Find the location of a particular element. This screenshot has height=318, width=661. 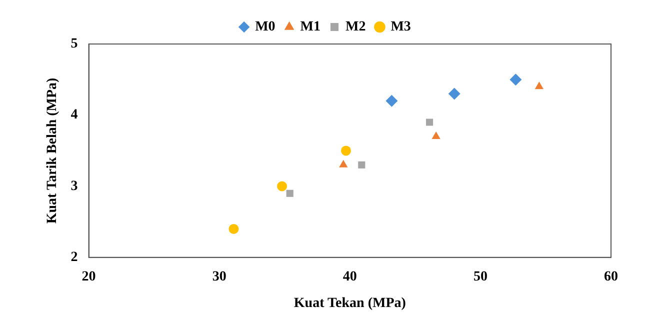

x-tick-label: 50 is located at coordinates (480, 276).